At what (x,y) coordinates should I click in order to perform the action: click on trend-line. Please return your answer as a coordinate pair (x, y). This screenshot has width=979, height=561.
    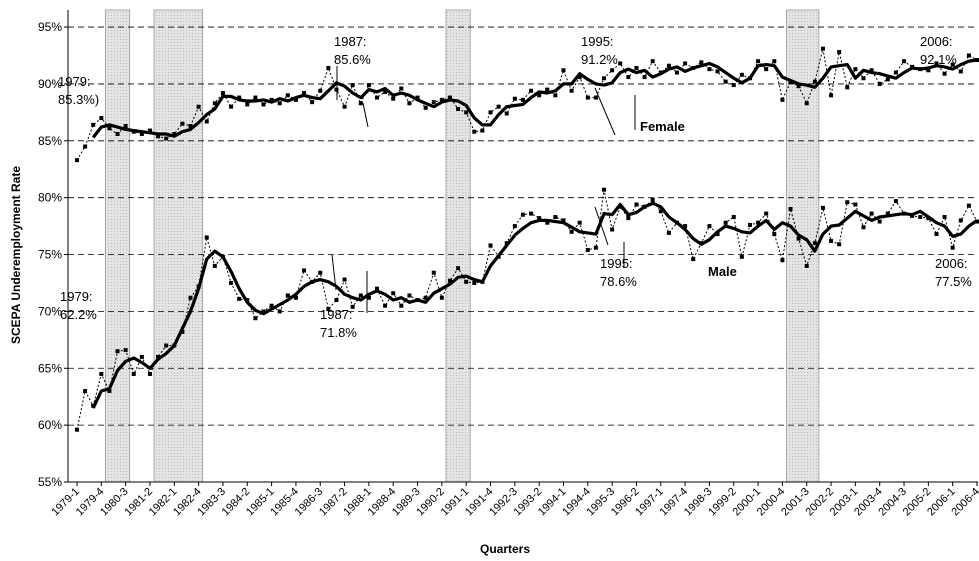
    Looking at the image, I should click on (534, 98).